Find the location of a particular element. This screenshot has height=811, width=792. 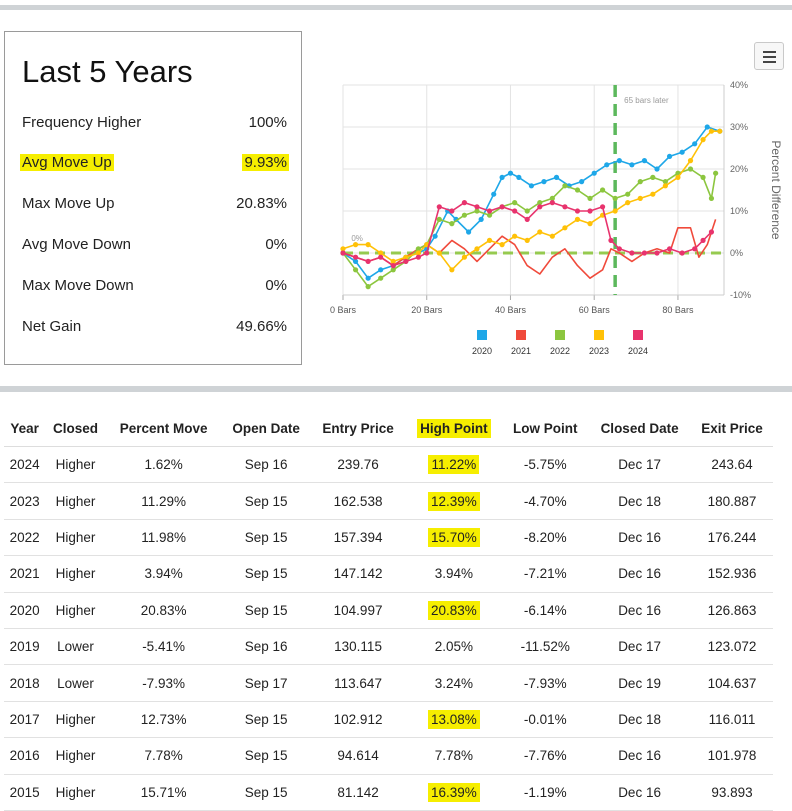

cell-closed: Lower is located at coordinates (75, 683).